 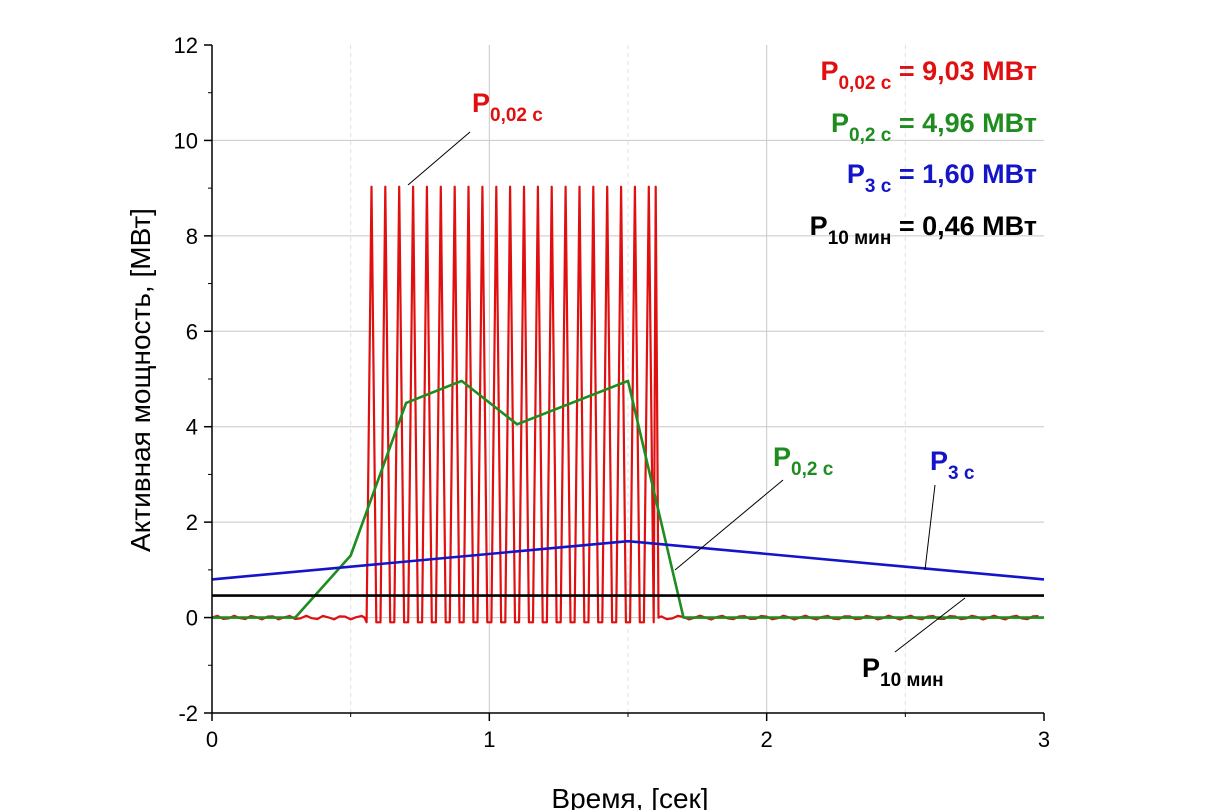 What do you see at coordinates (192, 427) in the screenshot?
I see `y-tick-label: 4` at bounding box center [192, 427].